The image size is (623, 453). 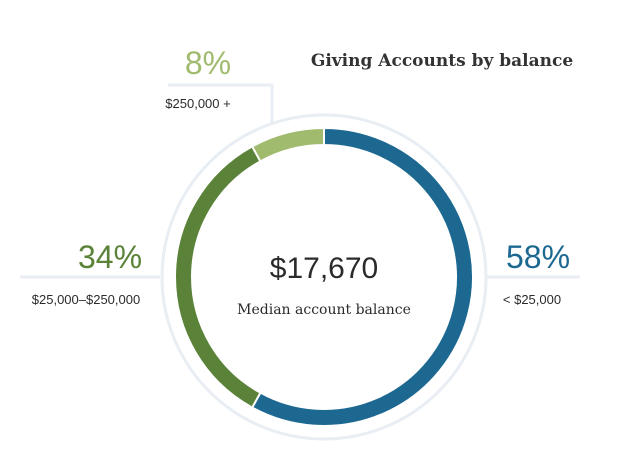 I want to click on center-label: Median account balance, so click(x=324, y=310).